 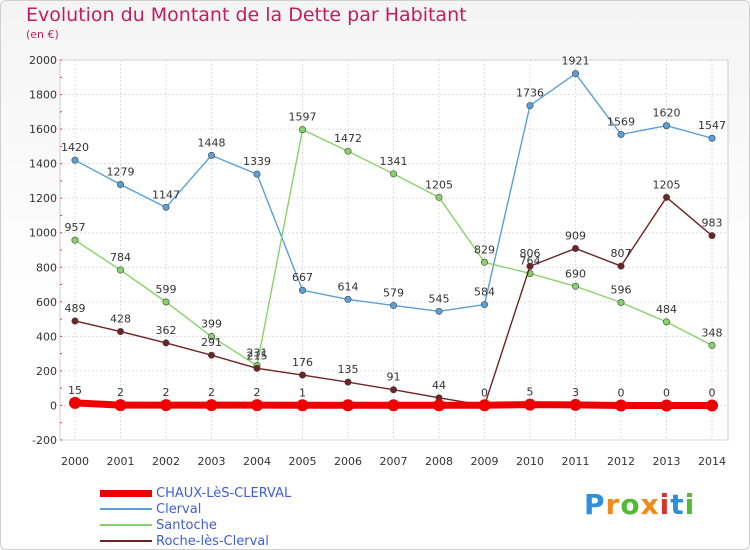 I want to click on y-tick-label: 800, so click(x=46, y=267).